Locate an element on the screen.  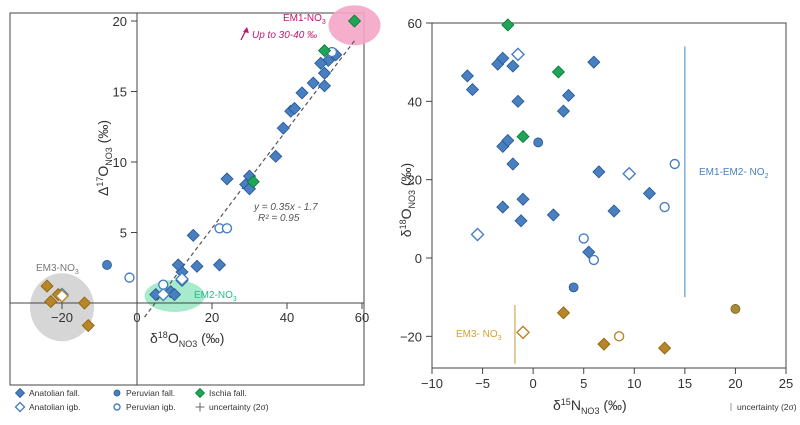
em3-right-label-text: EM3- NO is located at coordinates (477, 334).